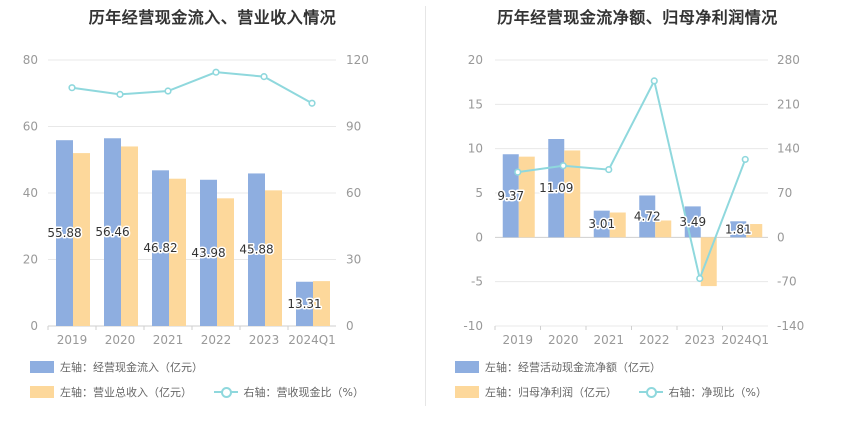 This screenshot has width=850, height=437. What do you see at coordinates (353, 193) in the screenshot?
I see `y-right-tick-label: 60` at bounding box center [353, 193].